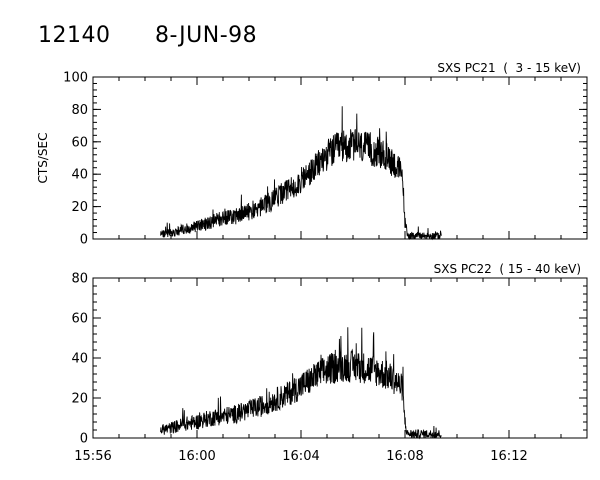 This screenshot has width=600, height=480. Describe the element at coordinates (43, 158) in the screenshot. I see `y-axis-label: CTS/SEC` at that location.